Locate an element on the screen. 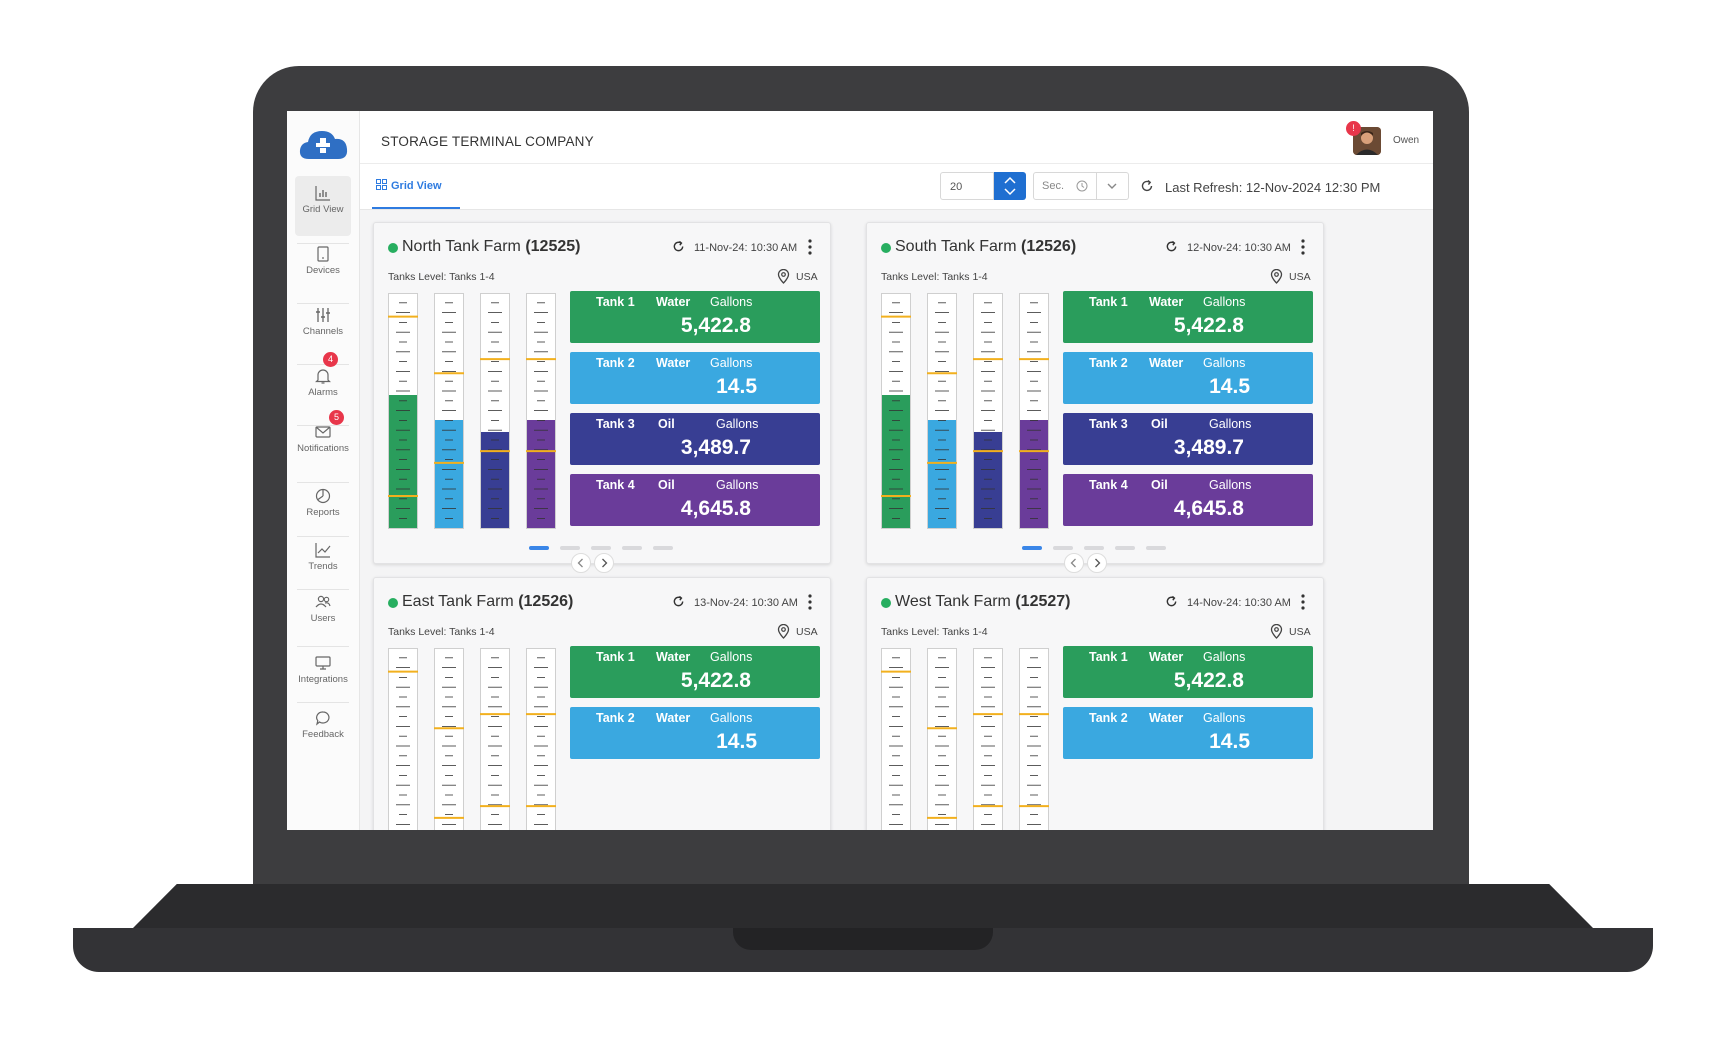  company-name: STORAGE TERMINAL COMPANY is located at coordinates (487, 141).